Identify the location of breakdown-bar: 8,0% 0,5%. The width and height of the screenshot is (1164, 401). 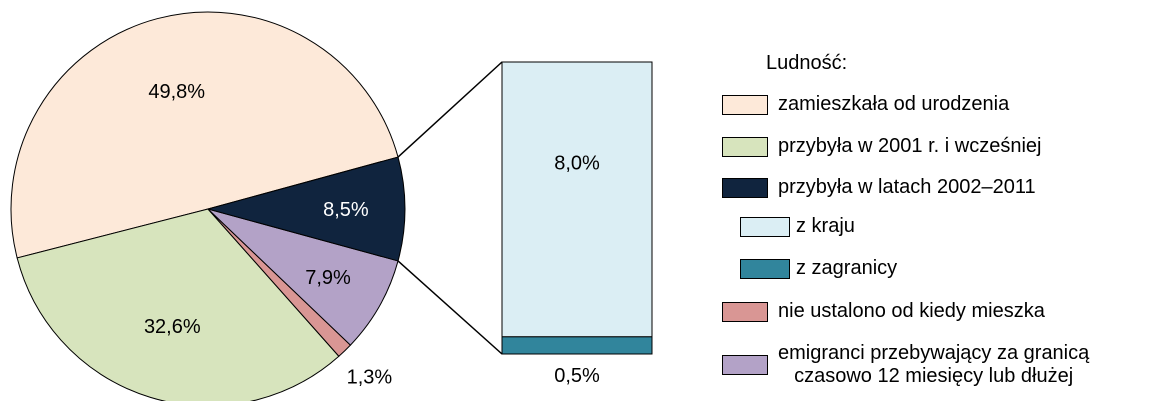
(577, 224).